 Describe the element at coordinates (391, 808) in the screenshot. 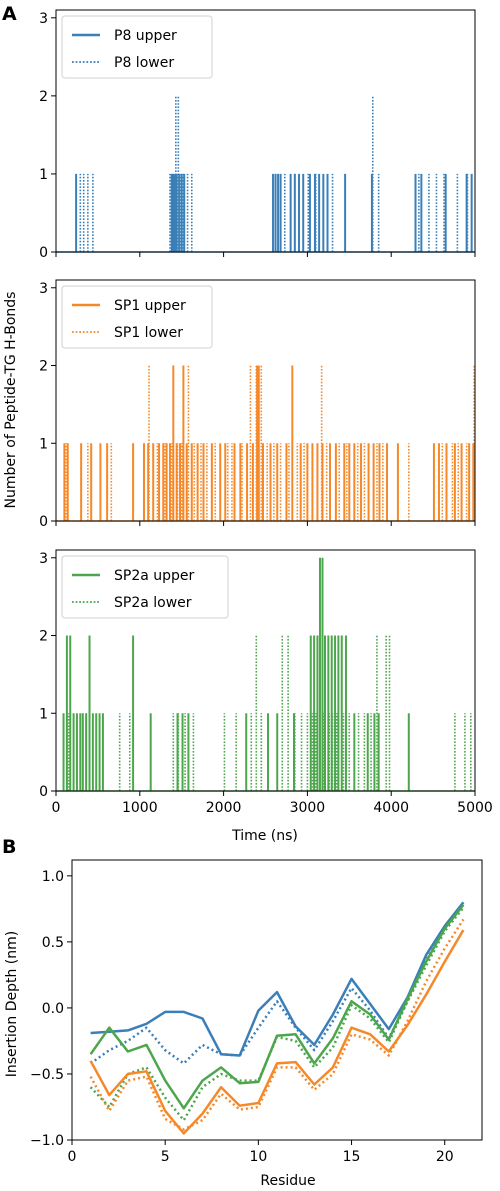

I see `x-tick-label: 4000` at that location.